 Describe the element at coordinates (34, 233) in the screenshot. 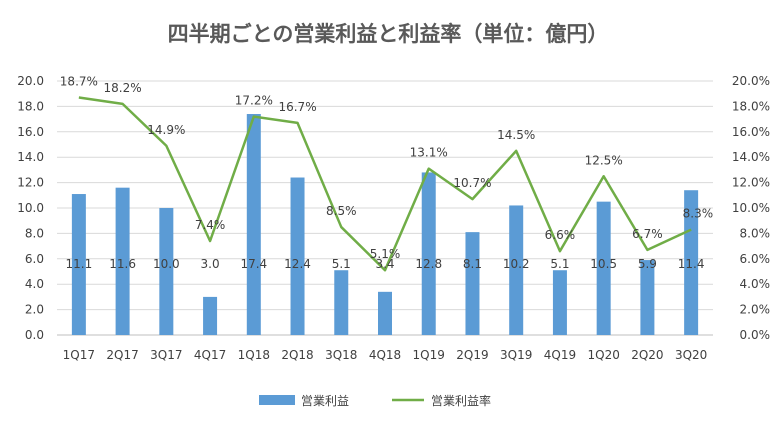

I see `y-left-tick-label: 8.0` at that location.